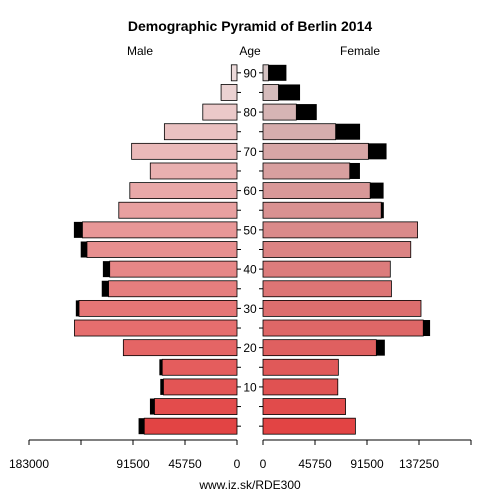  What do you see at coordinates (29, 464) in the screenshot?
I see `male-x-tick-label: 183000` at bounding box center [29, 464].